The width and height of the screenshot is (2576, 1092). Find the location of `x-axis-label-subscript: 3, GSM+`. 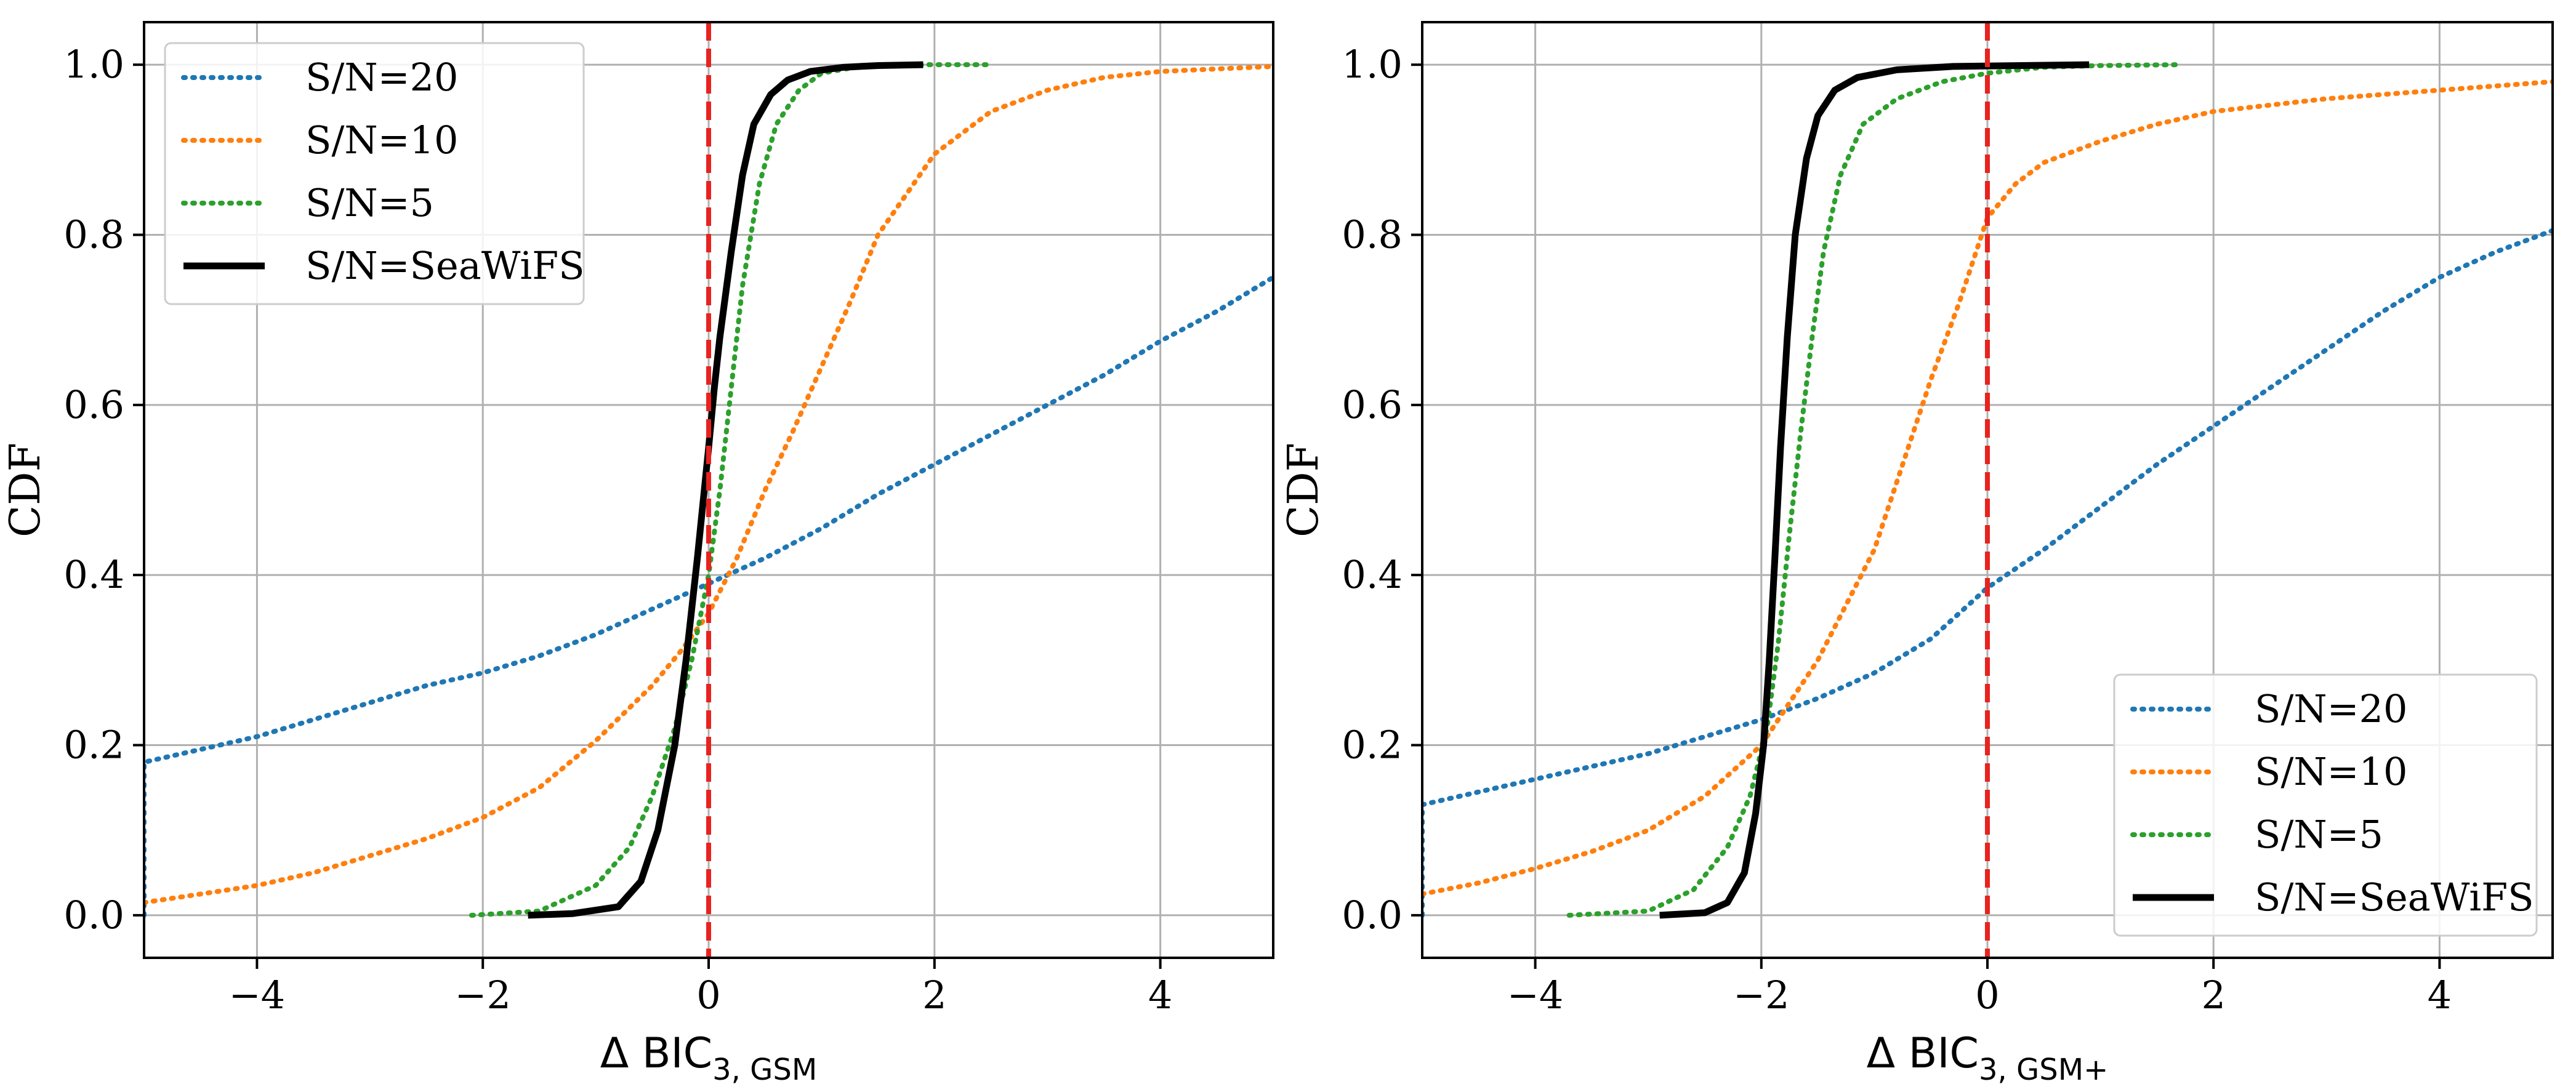

x-axis-label-subscript: 3, GSM+ is located at coordinates (2043, 1070).